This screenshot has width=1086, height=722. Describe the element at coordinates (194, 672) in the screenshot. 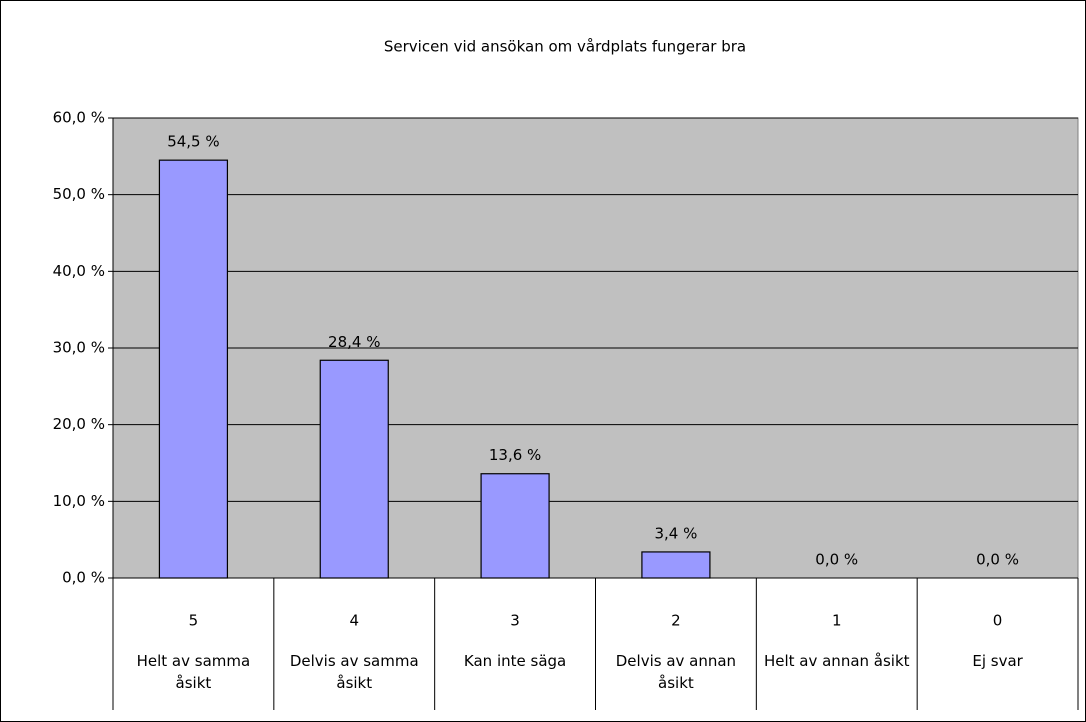

I see `x-category-description: Helt av samma åsikt` at that location.